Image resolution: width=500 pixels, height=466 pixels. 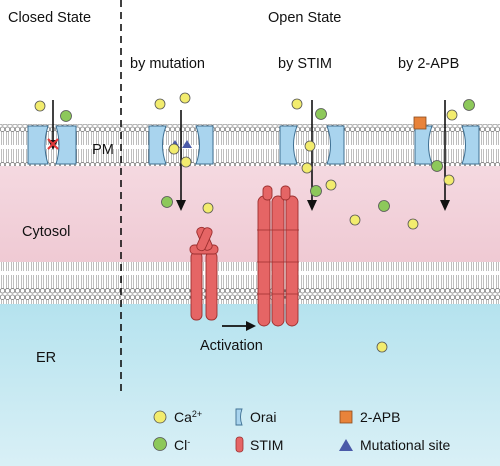 I want to click on legend-mutational-site-icon, so click(x=346, y=445).